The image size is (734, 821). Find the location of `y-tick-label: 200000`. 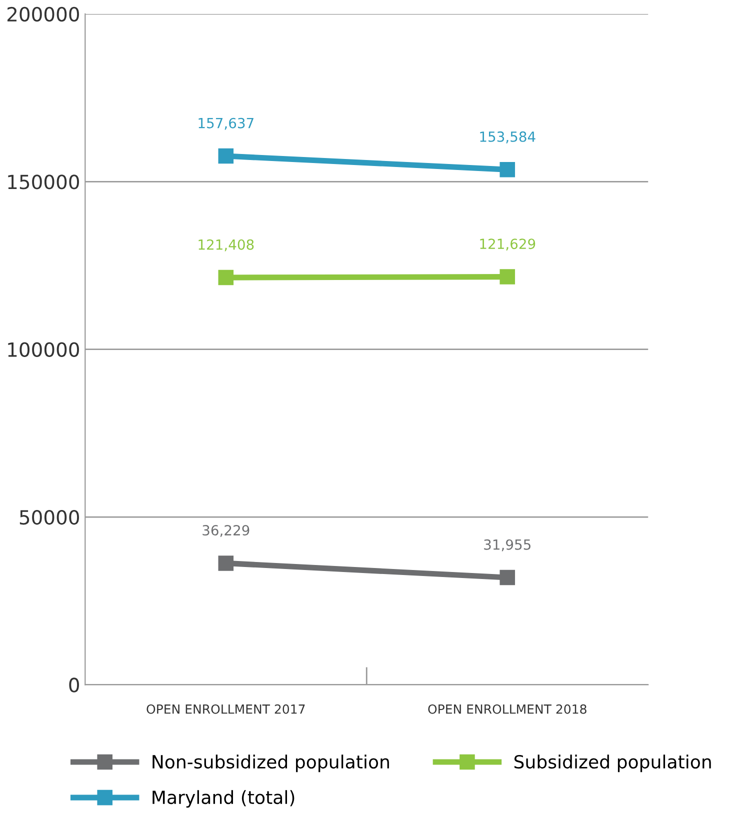

y-tick-label: 200000 is located at coordinates (43, 14).